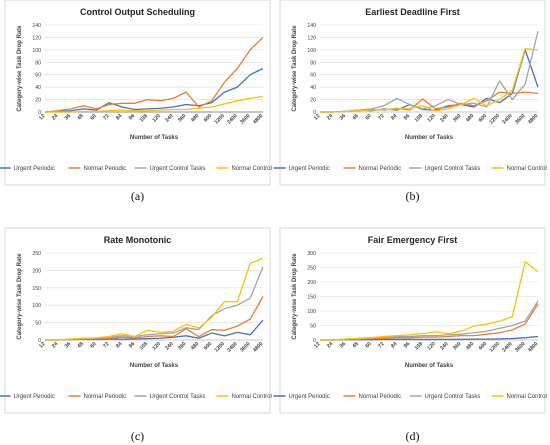 The height and width of the screenshot is (445, 550). Describe the element at coordinates (413, 196) in the screenshot. I see `panel-caption: (b)` at that location.